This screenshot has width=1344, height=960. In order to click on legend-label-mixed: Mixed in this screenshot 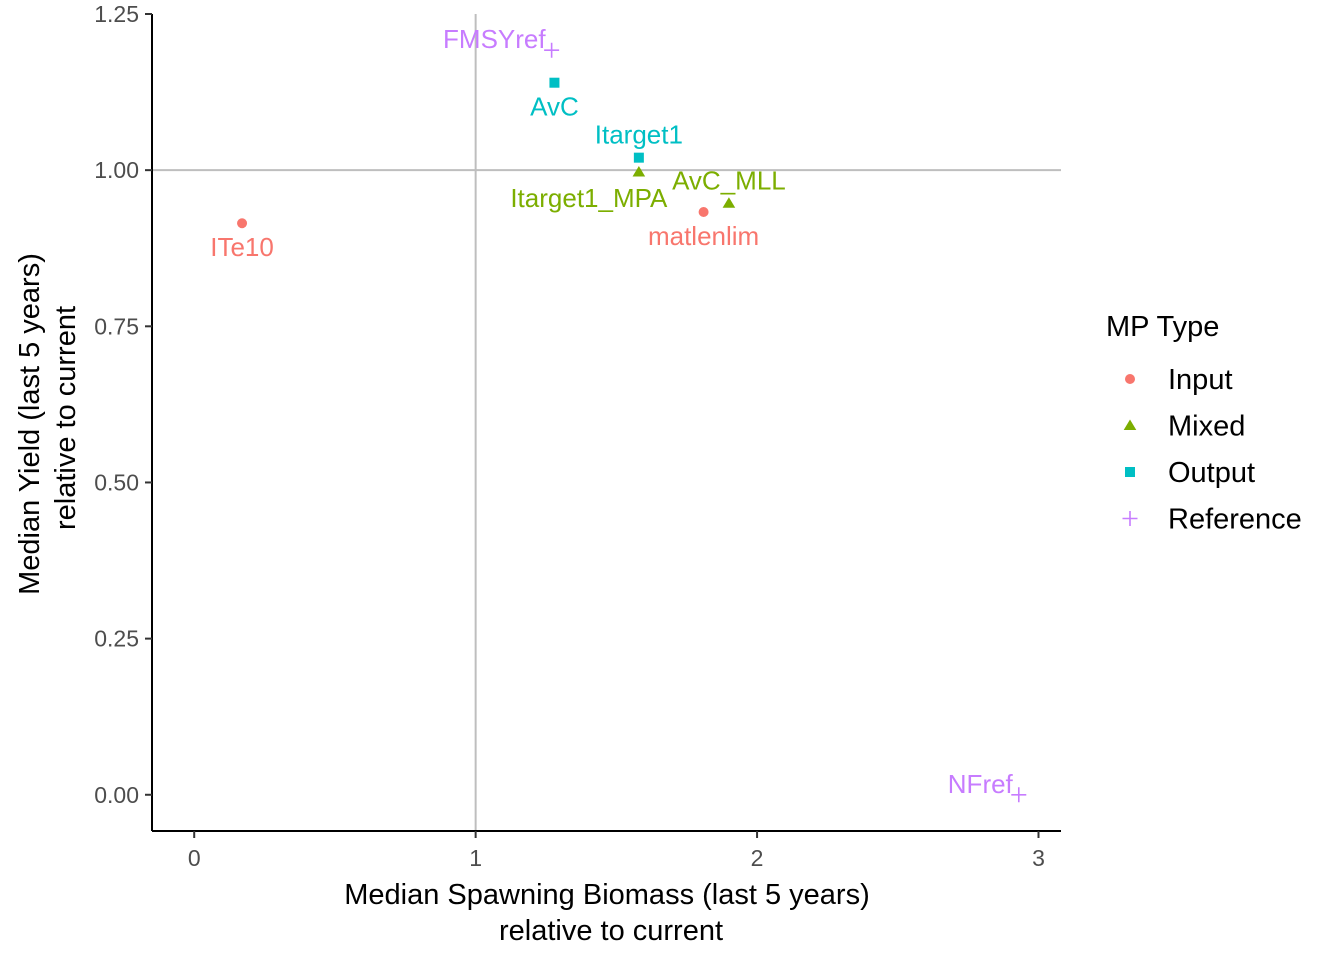, I will do `click(1206, 427)`.